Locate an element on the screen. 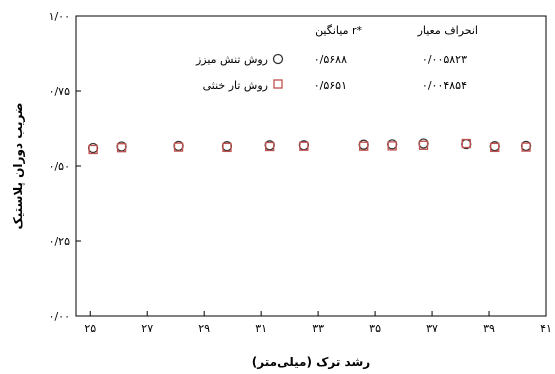 Image resolution: width=555 pixels, height=374 pixels. legend-header-std: انحراف معیار is located at coordinates (447, 30).